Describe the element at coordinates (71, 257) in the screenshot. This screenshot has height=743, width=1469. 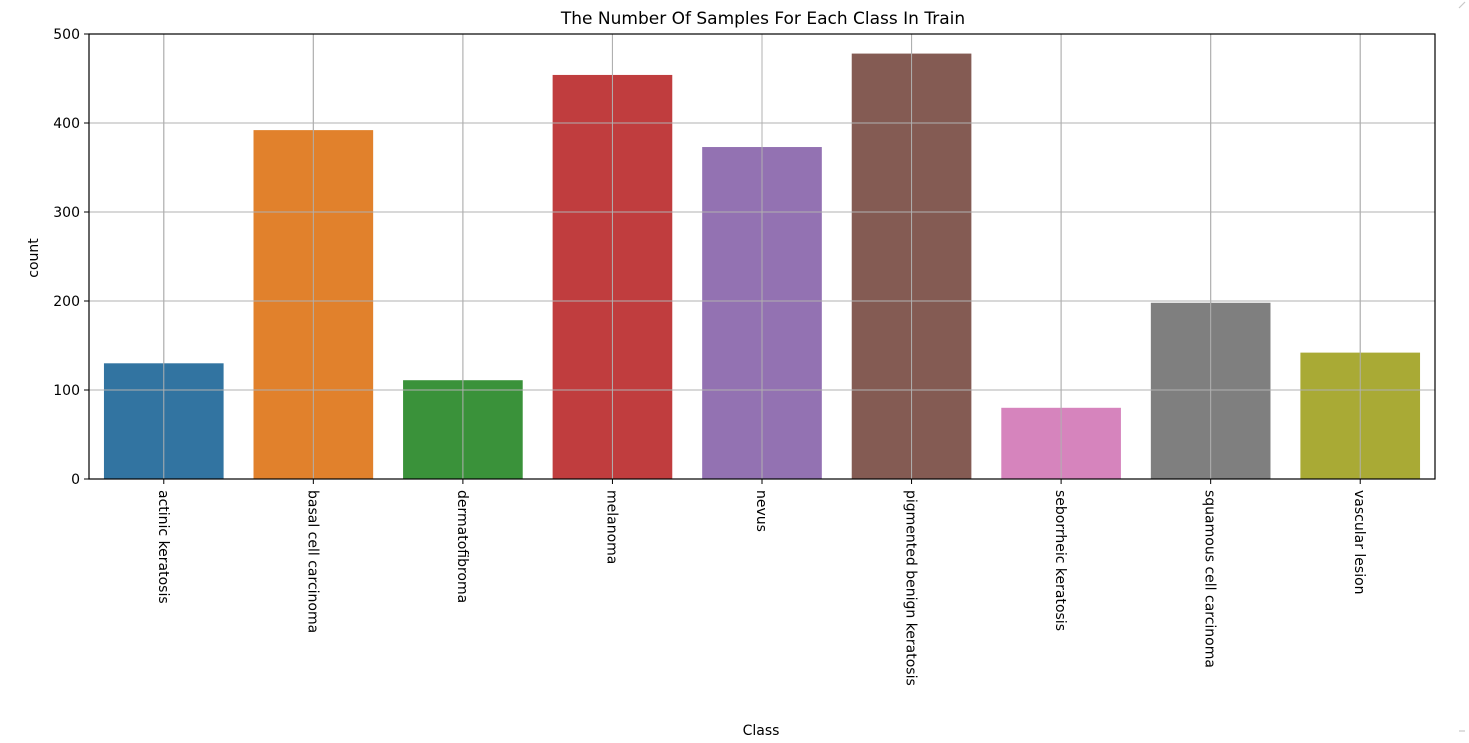
I see `y-axis-ticks: 0 100 200 300 400 500` at that location.